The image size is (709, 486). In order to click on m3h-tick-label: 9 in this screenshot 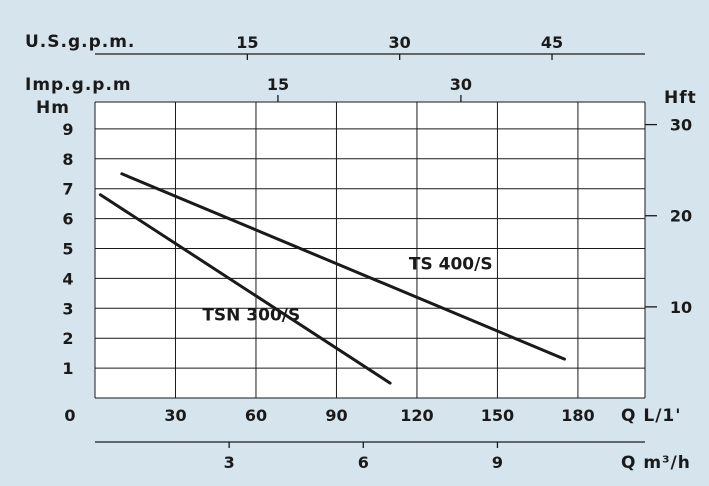, I will do `click(497, 462)`.